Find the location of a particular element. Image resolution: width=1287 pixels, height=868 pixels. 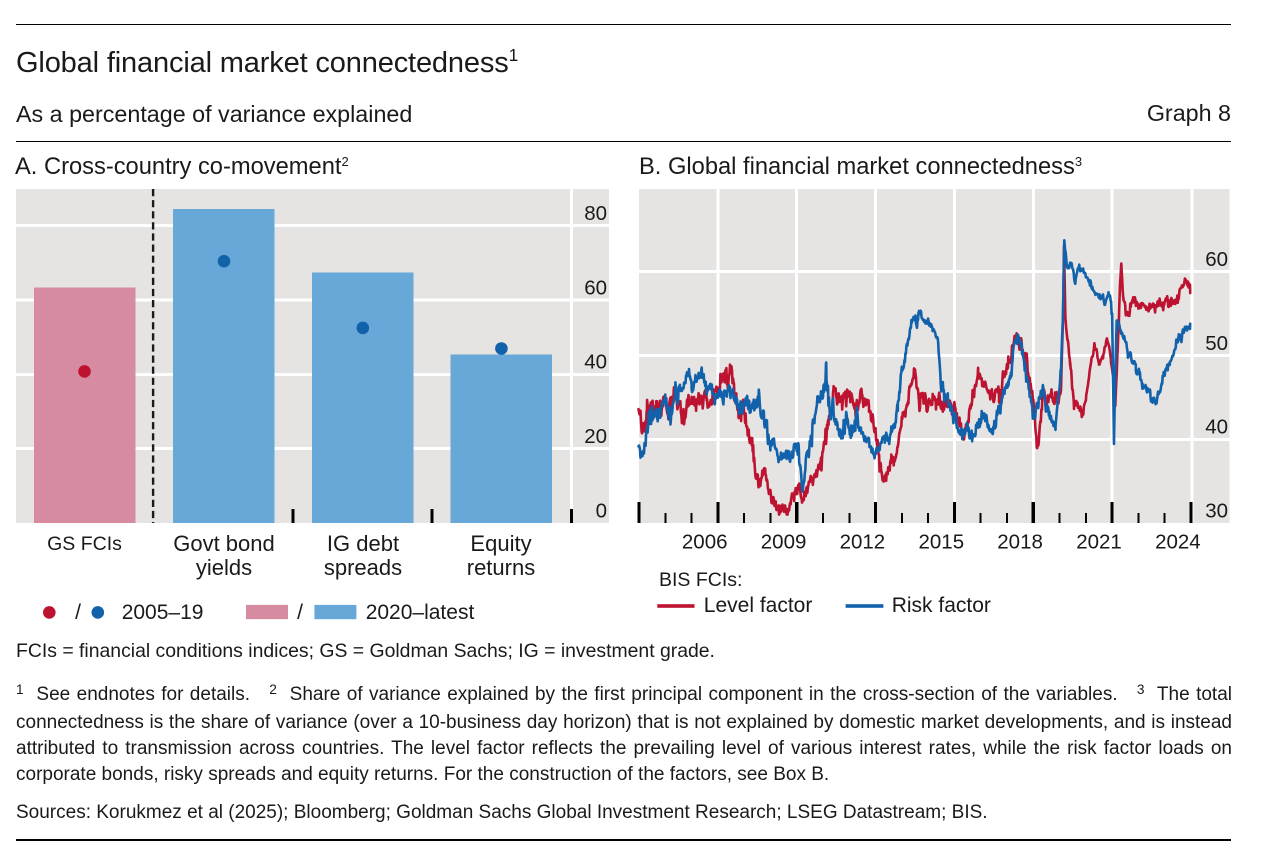

svg-text: 20 is located at coordinates (595, 436).